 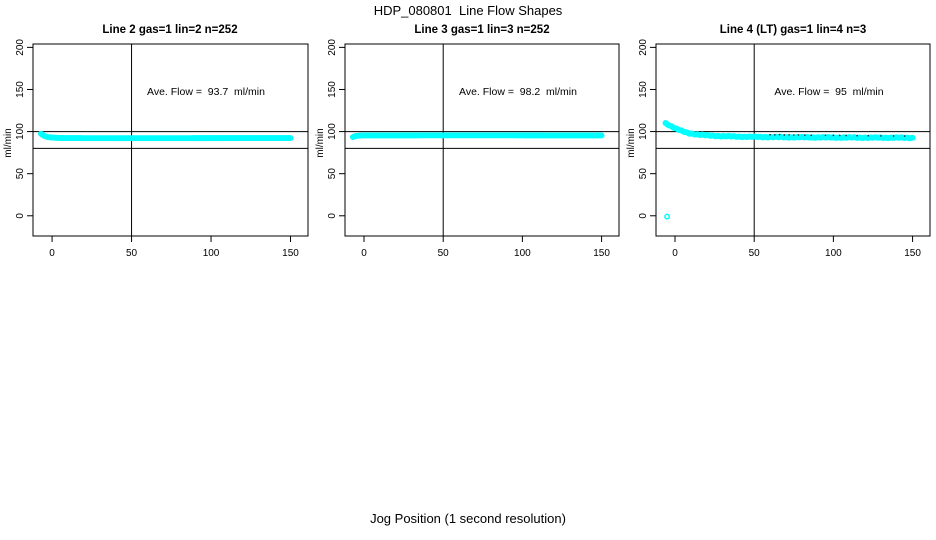 I want to click on panel-line2-plot-area: 0 50 100 150 0 50 100 150 200, so click(x=162, y=149).